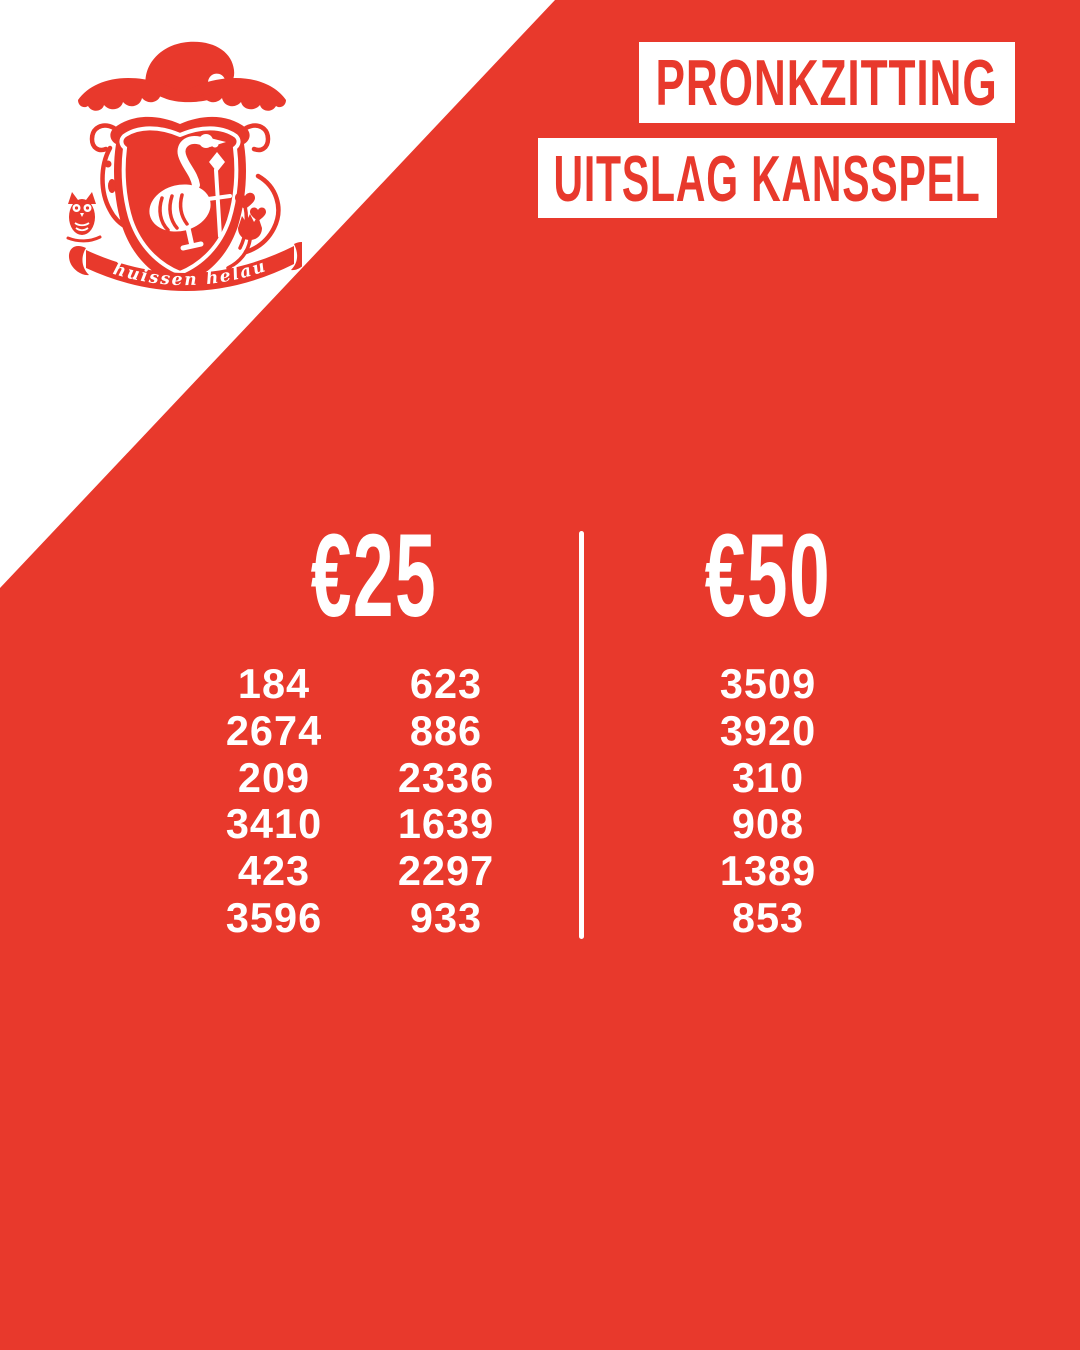 This screenshot has width=1080, height=1350. Describe the element at coordinates (768, 871) in the screenshot. I see `winning-number: 1389` at that location.